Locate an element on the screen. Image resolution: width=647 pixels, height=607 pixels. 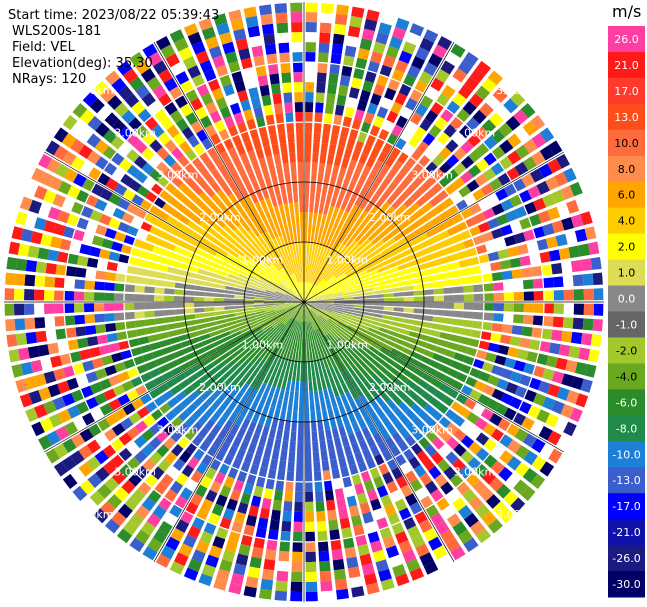
range-label: 2.00km is located at coordinates (390, 387).